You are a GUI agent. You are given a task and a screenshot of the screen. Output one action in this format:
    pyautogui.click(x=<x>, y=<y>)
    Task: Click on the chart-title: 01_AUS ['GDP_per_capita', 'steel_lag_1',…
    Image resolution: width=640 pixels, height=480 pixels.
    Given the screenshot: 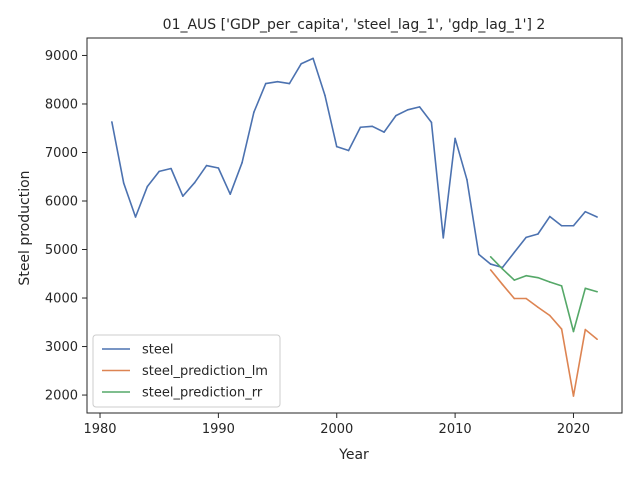 What is the action you would take?
    pyautogui.click(x=354, y=25)
    